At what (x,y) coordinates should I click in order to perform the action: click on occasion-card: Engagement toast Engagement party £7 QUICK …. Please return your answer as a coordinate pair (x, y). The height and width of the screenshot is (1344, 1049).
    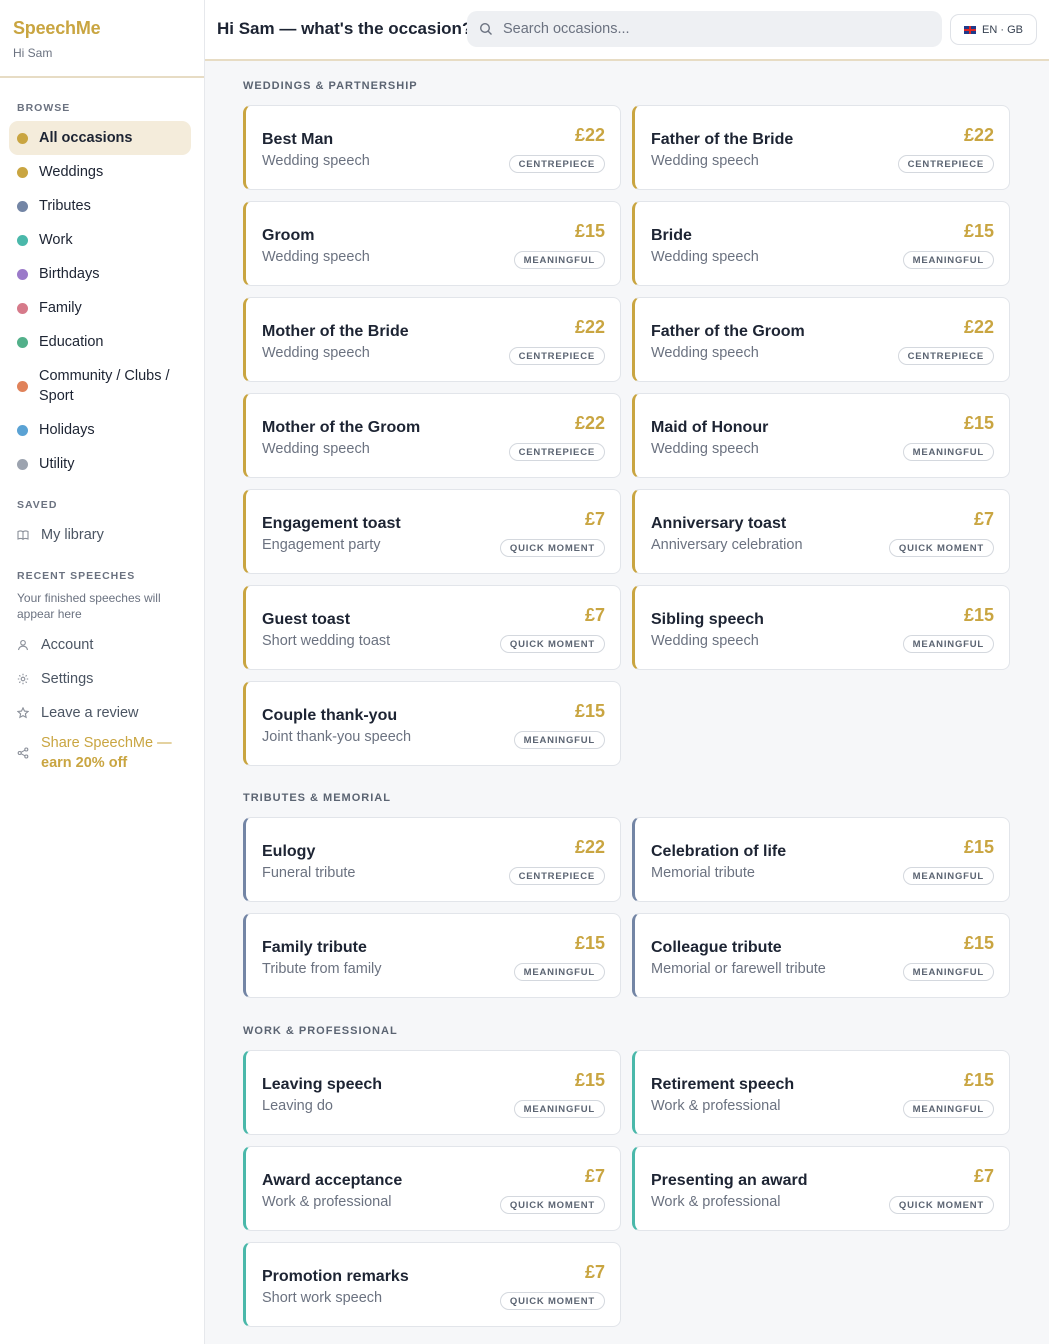
    Looking at the image, I should click on (432, 531).